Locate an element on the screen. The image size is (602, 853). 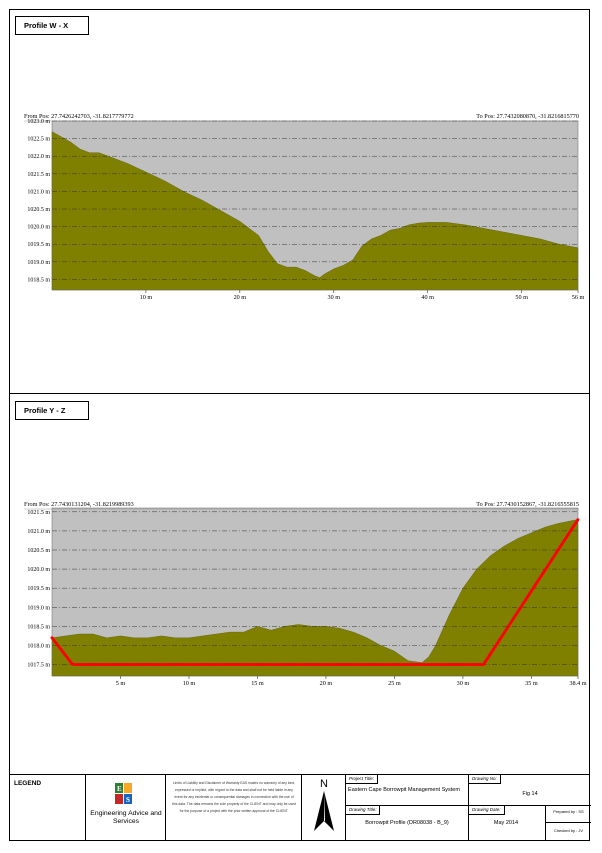
prepared-by: Prepared by : SS is located at coordinates (568, 811).